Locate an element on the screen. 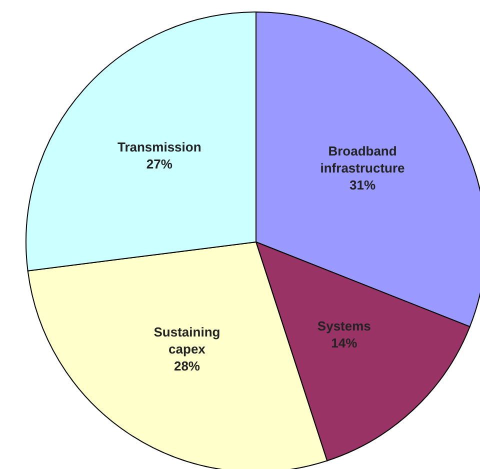  data-label: 31% is located at coordinates (363, 186).